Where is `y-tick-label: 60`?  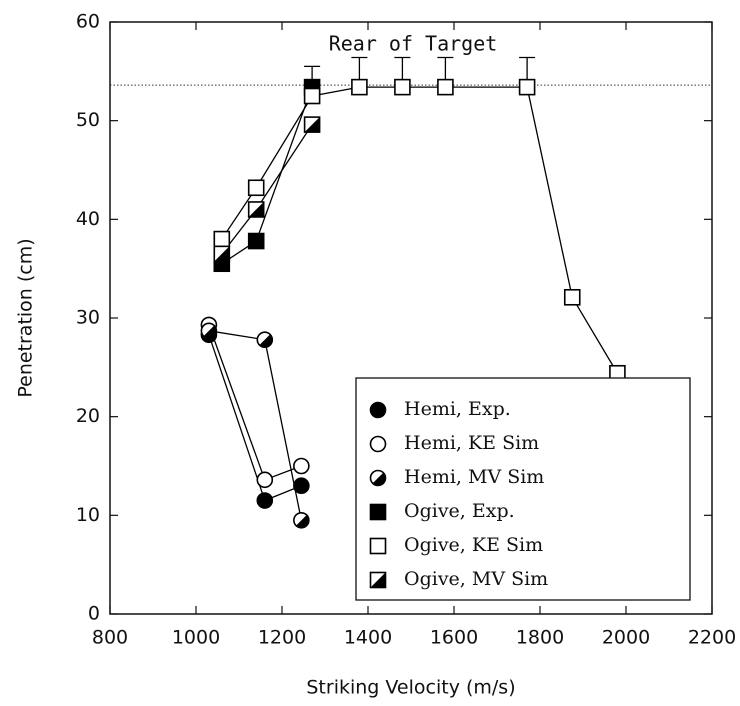 y-tick-label: 60 is located at coordinates (88, 22).